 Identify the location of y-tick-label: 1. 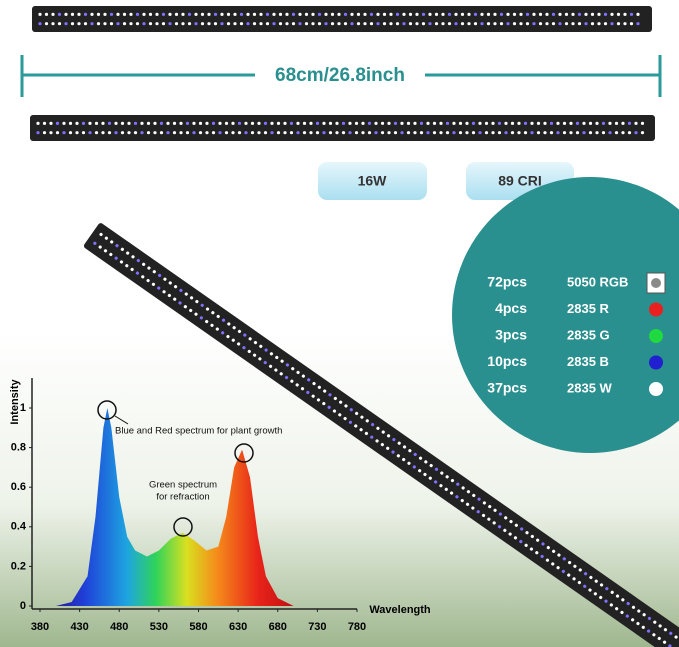
(23, 408).